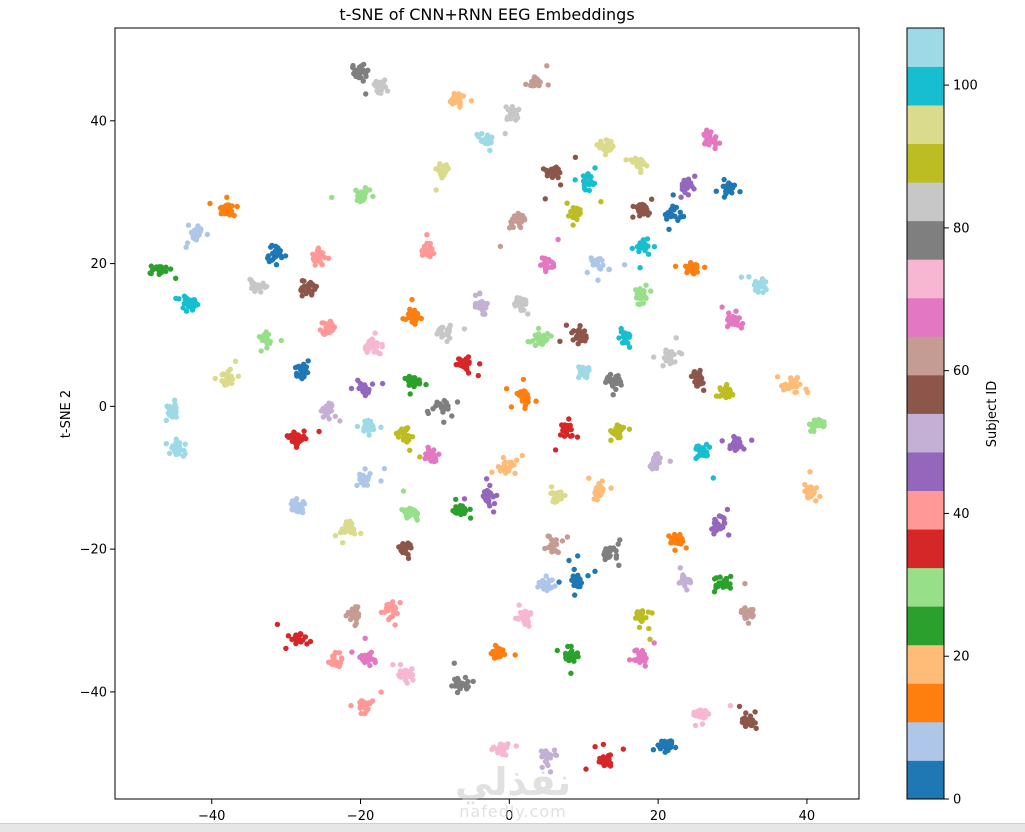 This screenshot has width=1025, height=832. I want to click on colorbar-segment, so click(925, 394).